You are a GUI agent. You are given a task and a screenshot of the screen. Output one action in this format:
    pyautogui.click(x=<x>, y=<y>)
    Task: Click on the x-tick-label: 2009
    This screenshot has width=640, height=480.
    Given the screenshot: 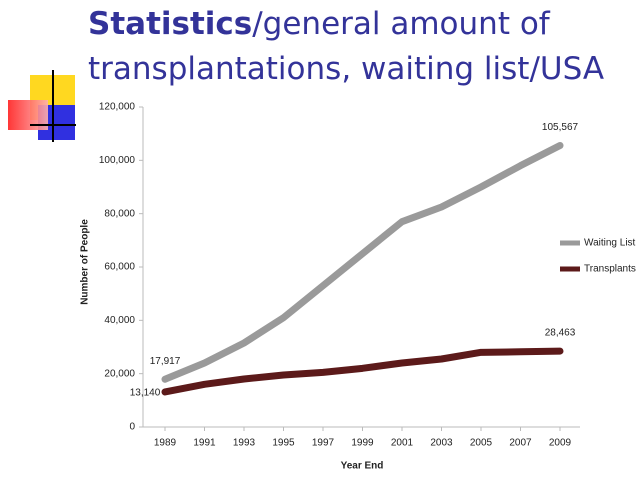 What is the action you would take?
    pyautogui.click(x=560, y=443)
    